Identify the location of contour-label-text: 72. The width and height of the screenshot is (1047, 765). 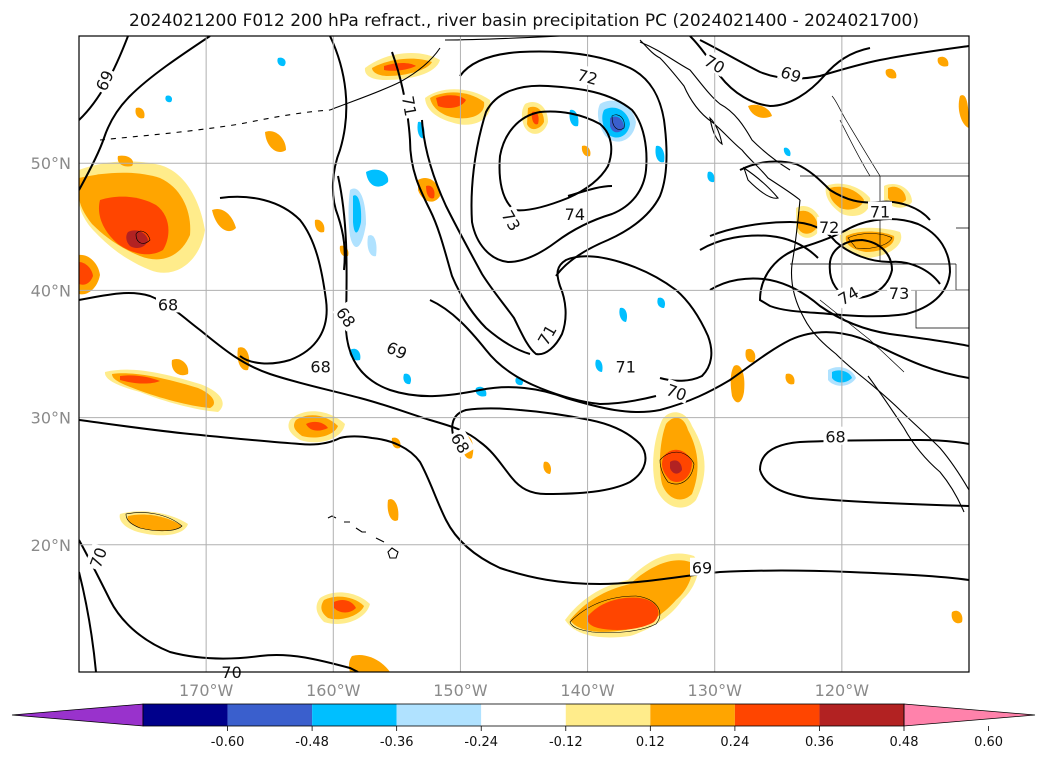
(829, 227).